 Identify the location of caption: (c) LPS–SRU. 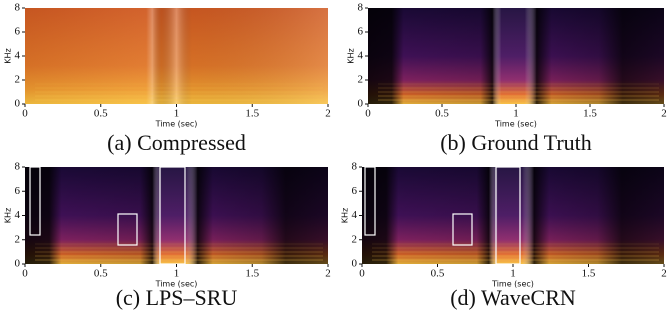
(177, 297).